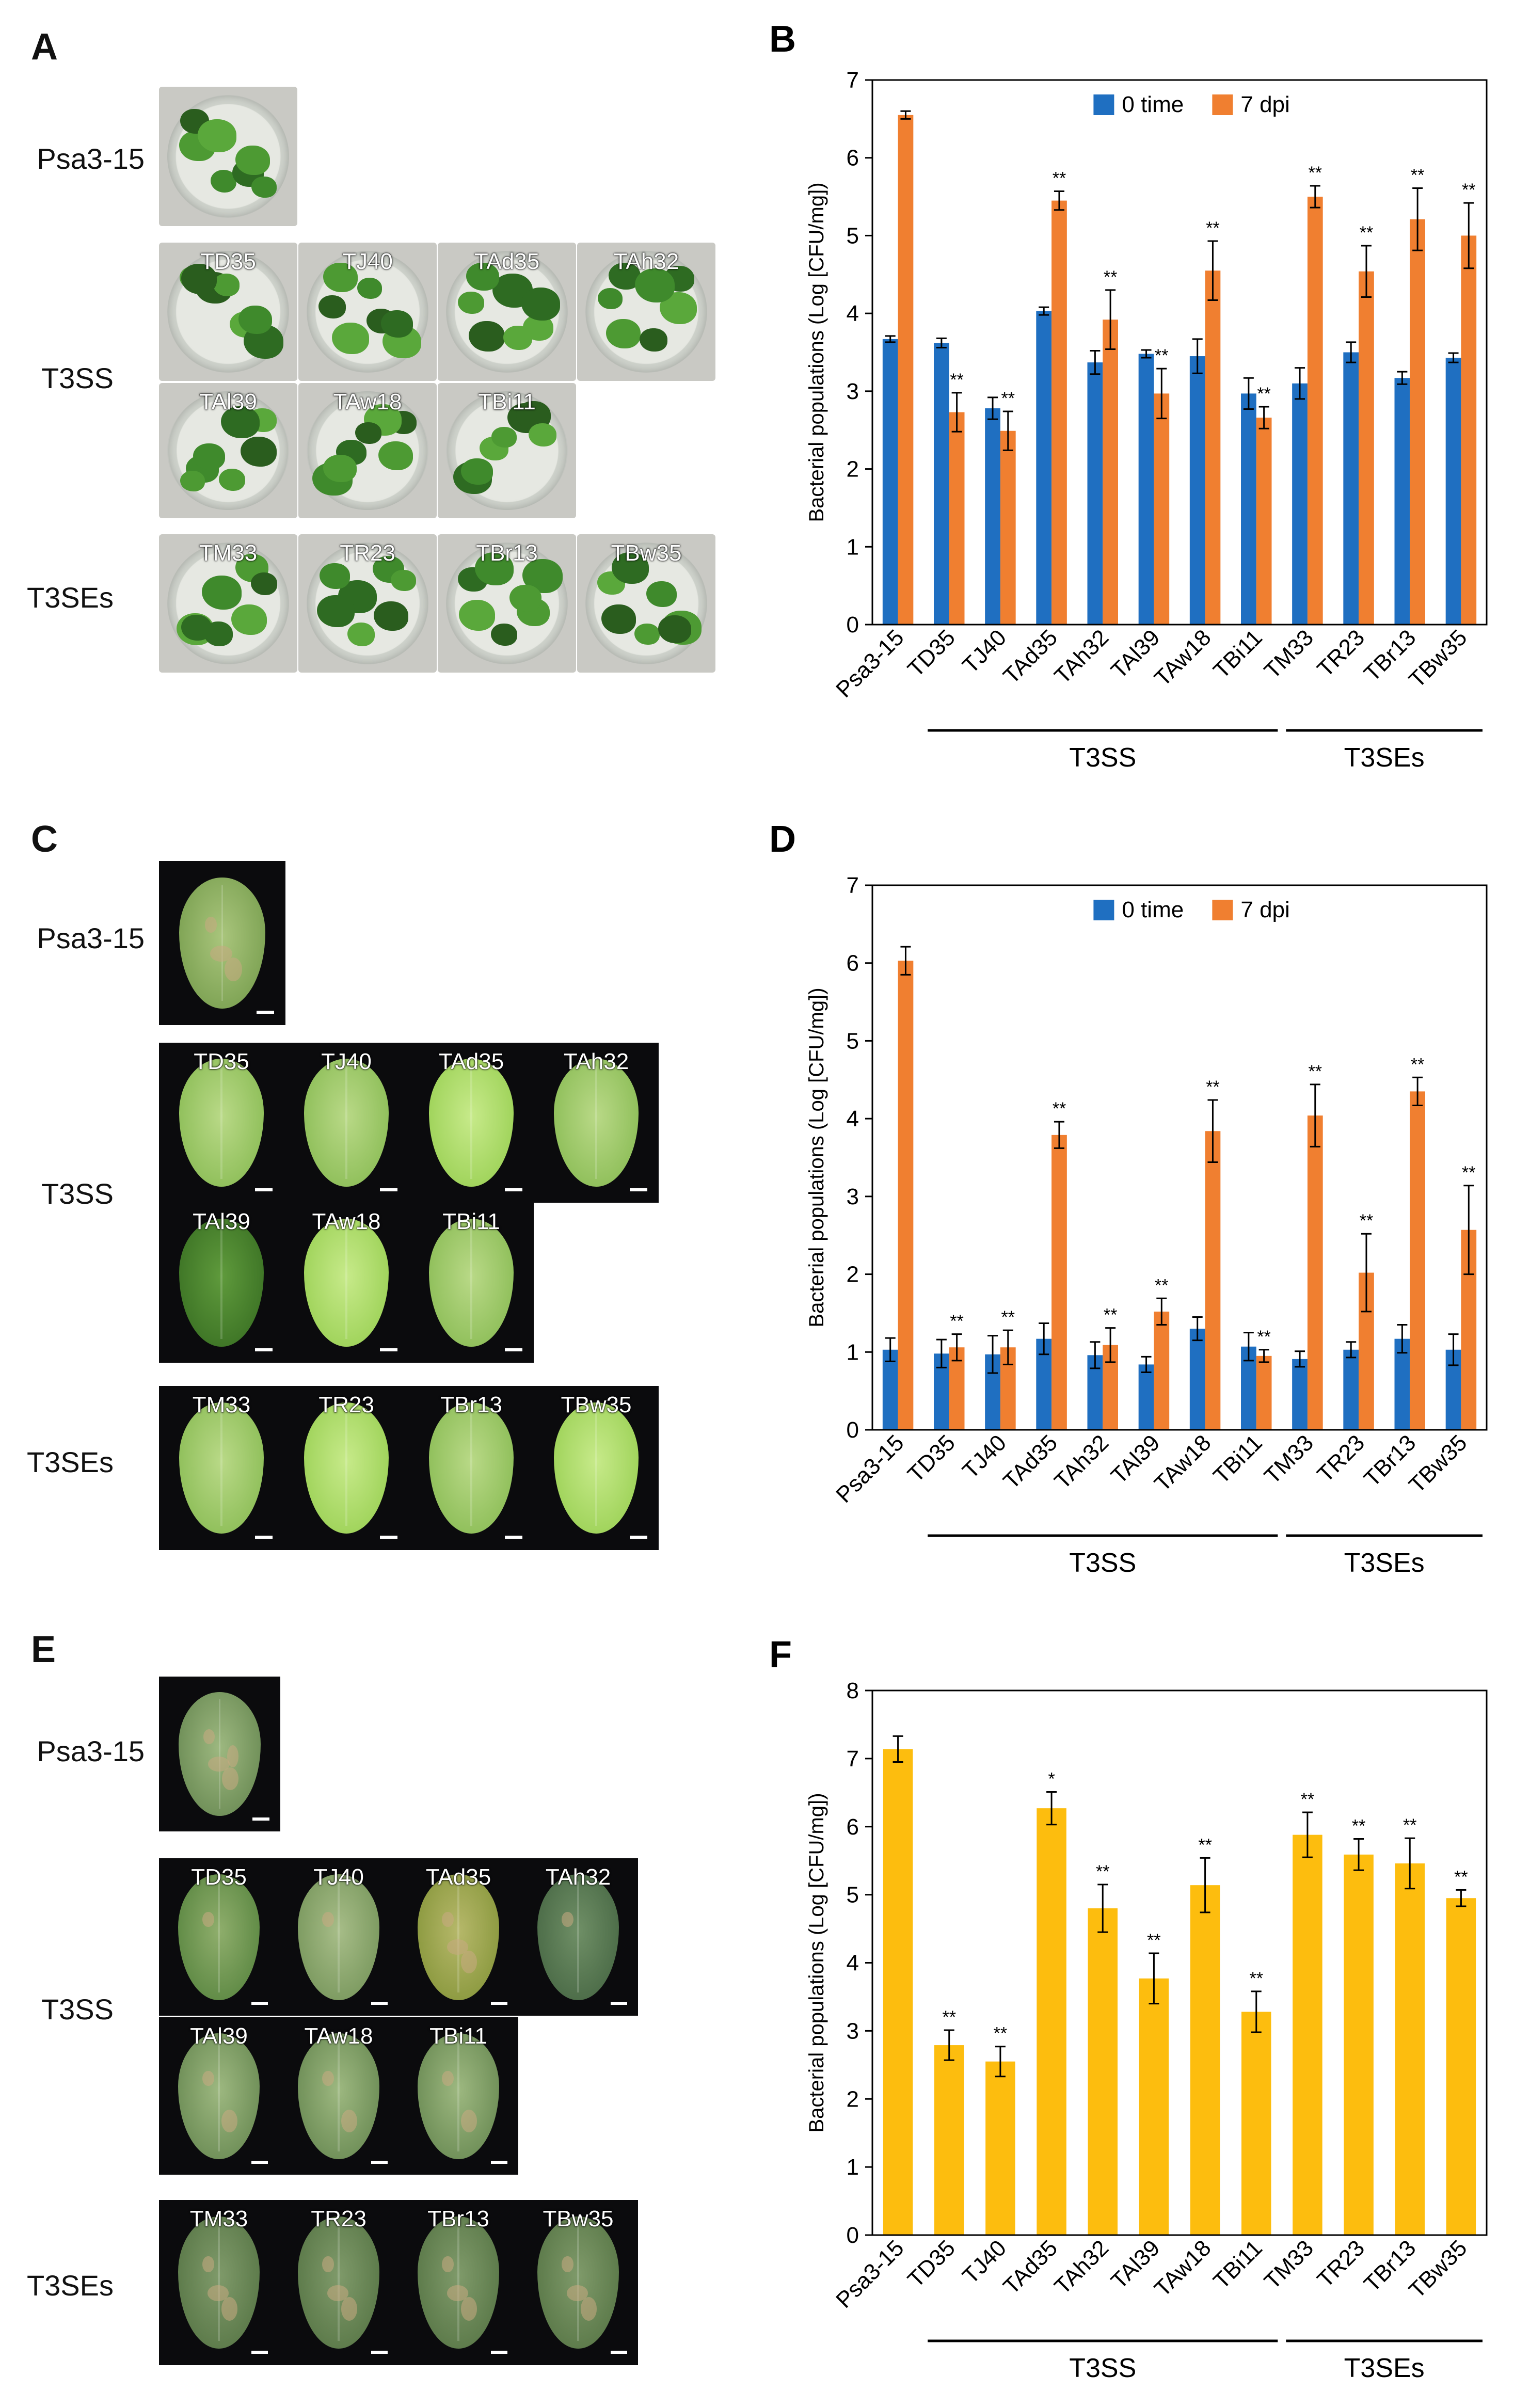 The height and width of the screenshot is (2408, 1514). I want to click on plate-tbr13: TBr13, so click(507, 603).